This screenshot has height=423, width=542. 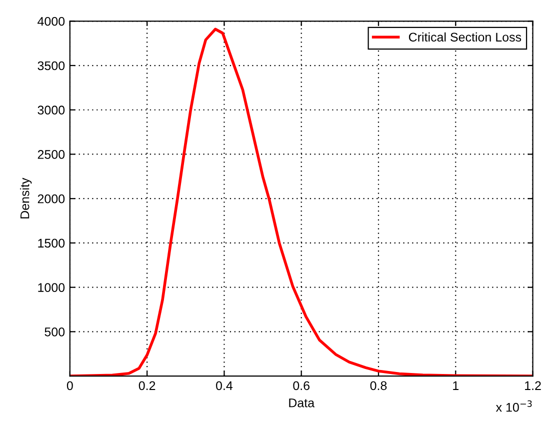 What do you see at coordinates (378, 385) in the screenshot?
I see `x-tick-label: 0.8` at bounding box center [378, 385].